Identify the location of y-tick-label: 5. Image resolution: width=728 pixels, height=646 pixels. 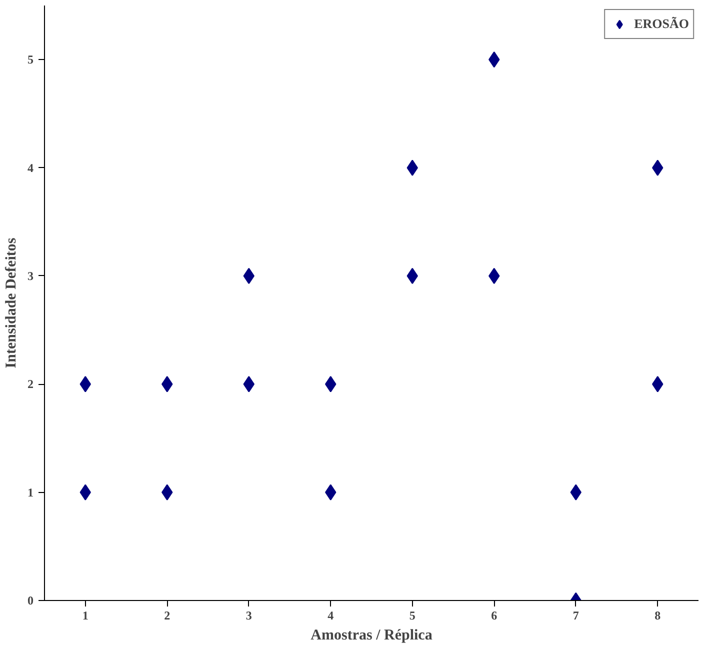
(31, 59).